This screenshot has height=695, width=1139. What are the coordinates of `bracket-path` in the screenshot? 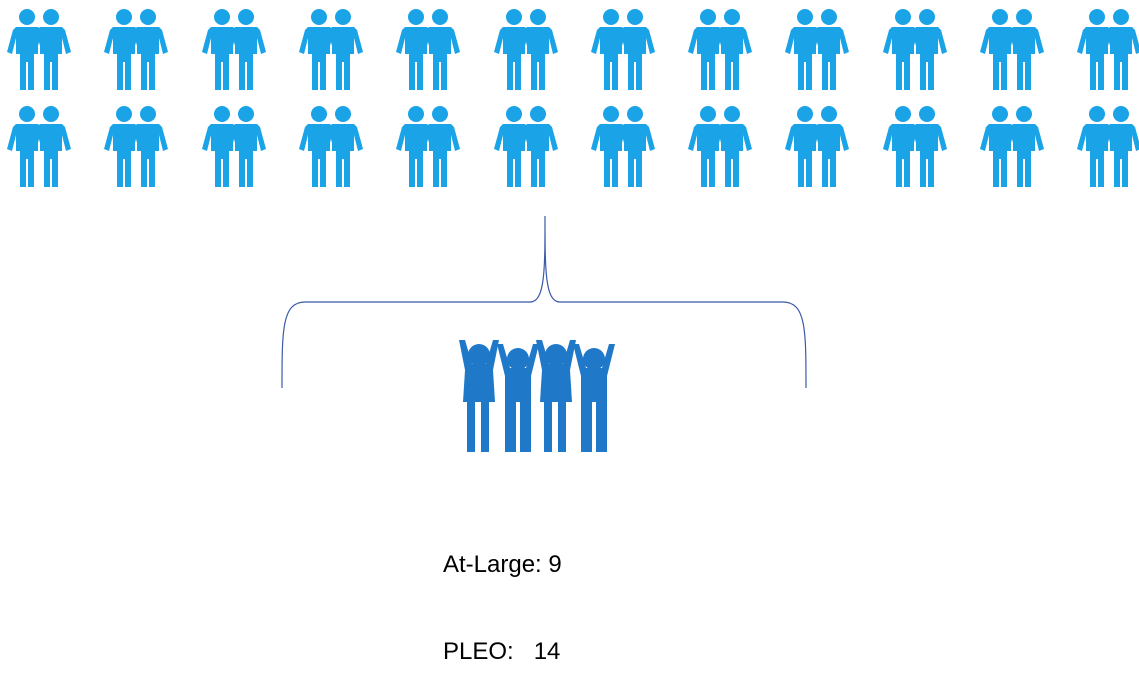 It's located at (544, 302).